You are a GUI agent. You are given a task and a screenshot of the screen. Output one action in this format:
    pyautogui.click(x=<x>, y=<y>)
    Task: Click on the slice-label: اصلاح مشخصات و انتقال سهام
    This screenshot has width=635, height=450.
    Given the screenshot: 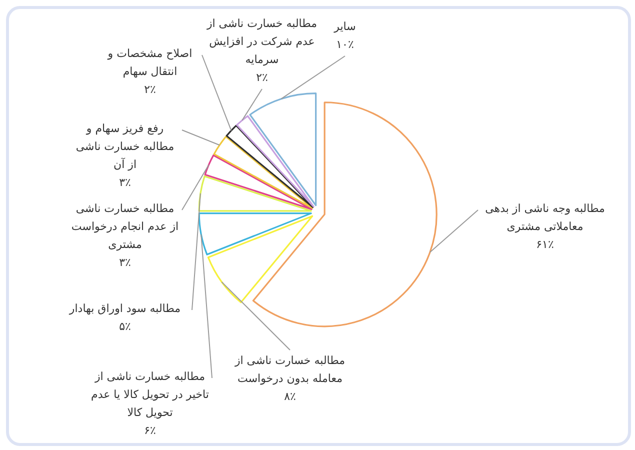 What is the action you would take?
    pyautogui.click(x=150, y=63)
    